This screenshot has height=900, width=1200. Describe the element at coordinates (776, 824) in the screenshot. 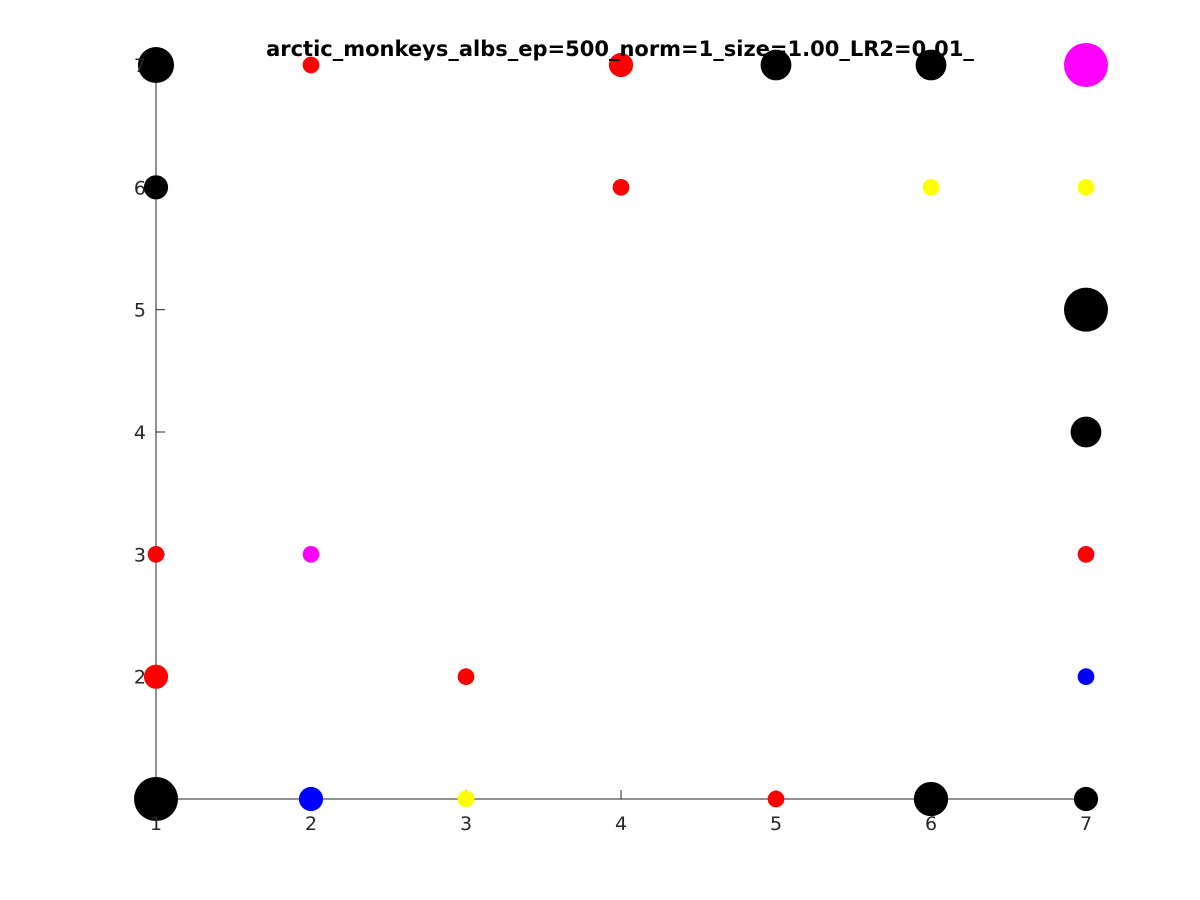

I see `x-tick-label: 5` at that location.